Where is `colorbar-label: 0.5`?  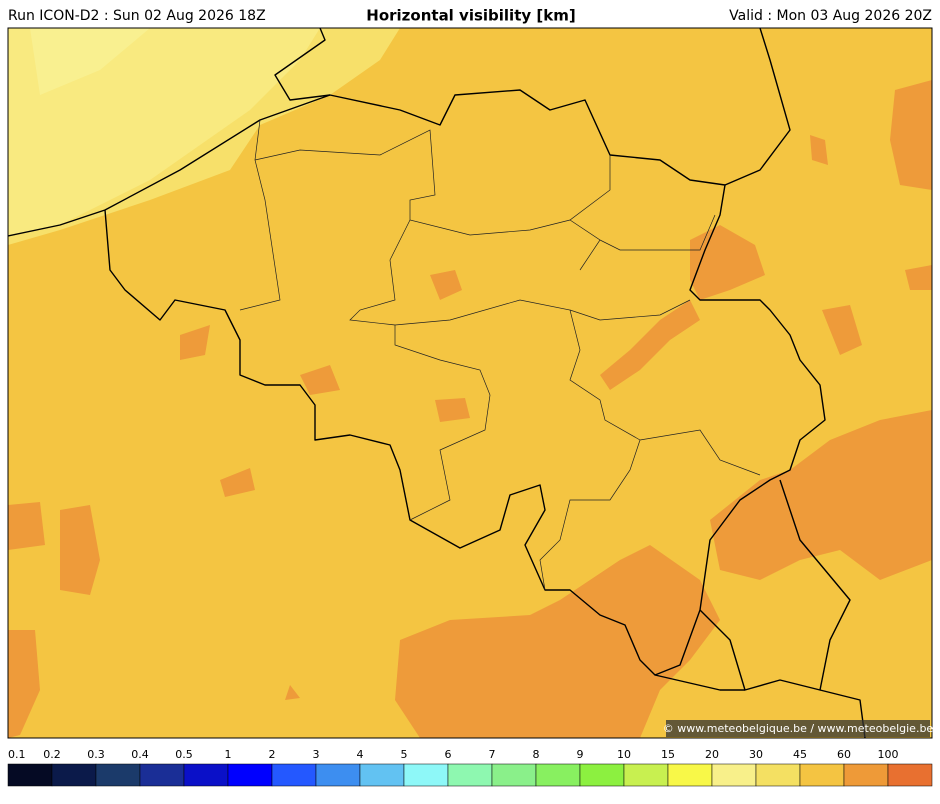
colorbar-label: 0.5 is located at coordinates (184, 754).